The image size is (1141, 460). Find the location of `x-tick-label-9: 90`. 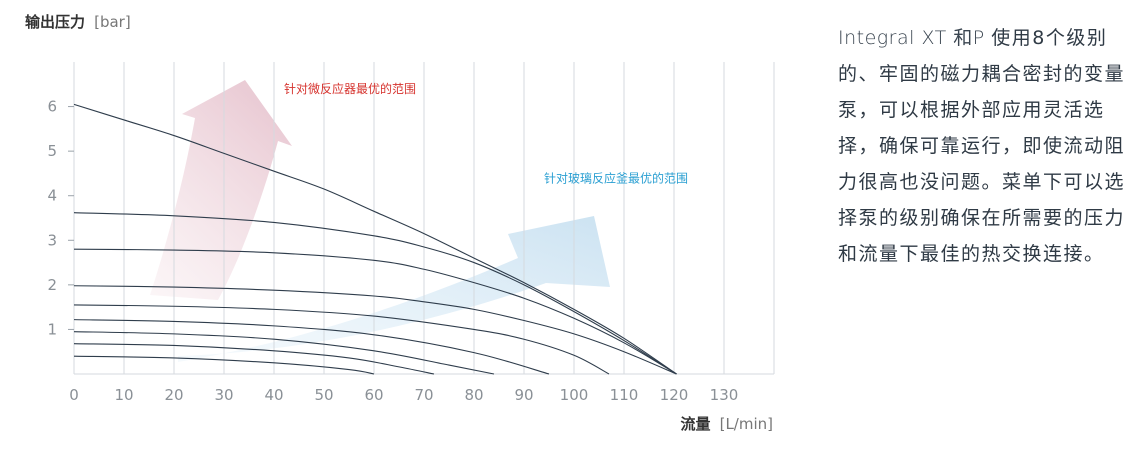

x-tick-label-9: 90 is located at coordinates (523, 395).